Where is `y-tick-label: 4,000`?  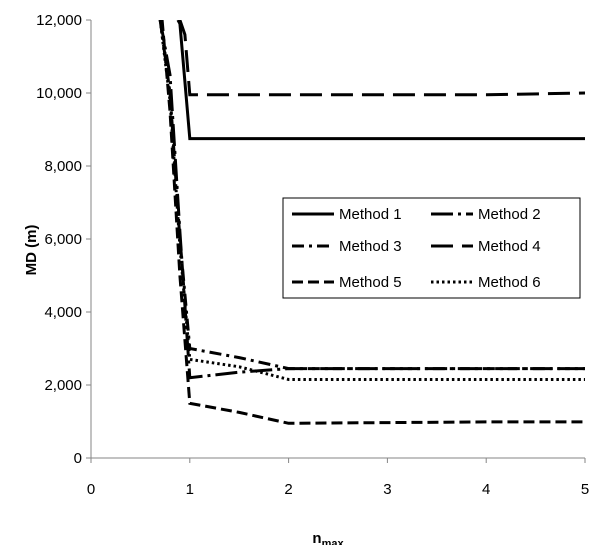
y-tick-label: 4,000 is located at coordinates (63, 312).